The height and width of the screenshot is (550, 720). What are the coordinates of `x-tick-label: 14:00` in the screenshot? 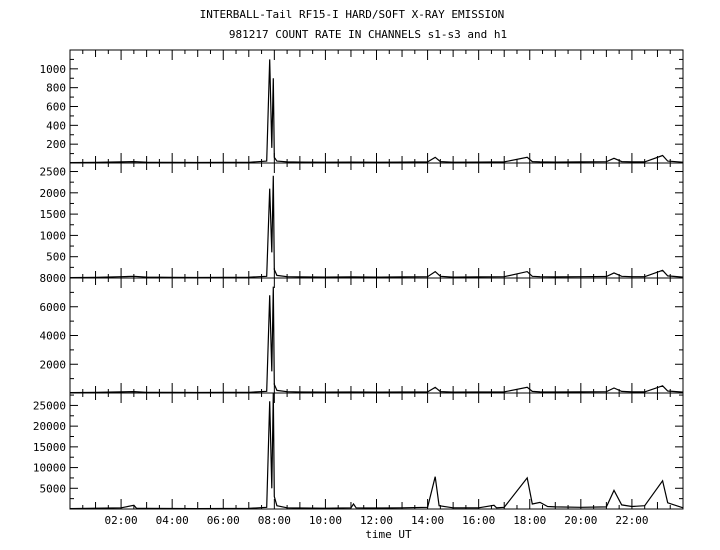 It's located at (427, 520).